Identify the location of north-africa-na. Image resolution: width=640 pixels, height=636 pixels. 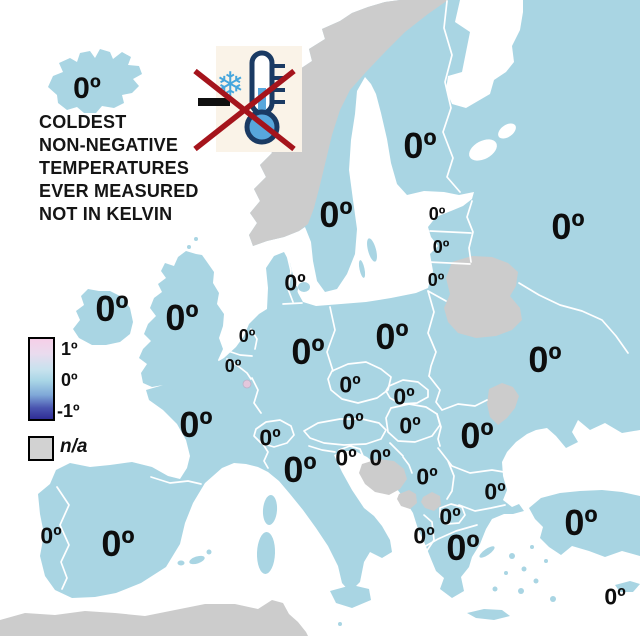
(154, 618).